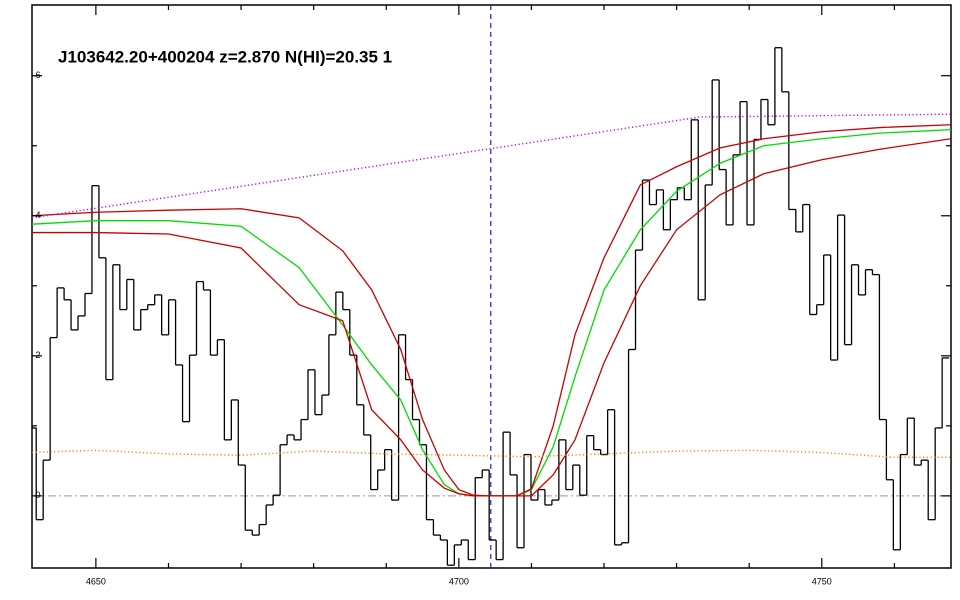 This screenshot has height=600, width=960. What do you see at coordinates (459, 581) in the screenshot?
I see `x-tick-label: 4700` at bounding box center [459, 581].